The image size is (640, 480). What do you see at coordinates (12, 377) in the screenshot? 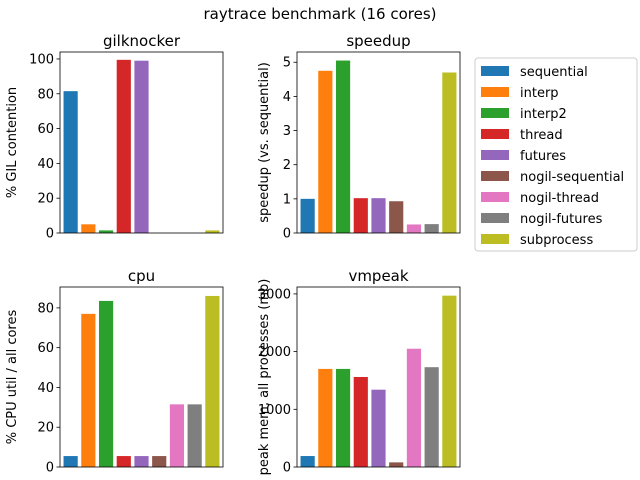
I see `y-axis-label: % CPU util / all cores` at bounding box center [12, 377].